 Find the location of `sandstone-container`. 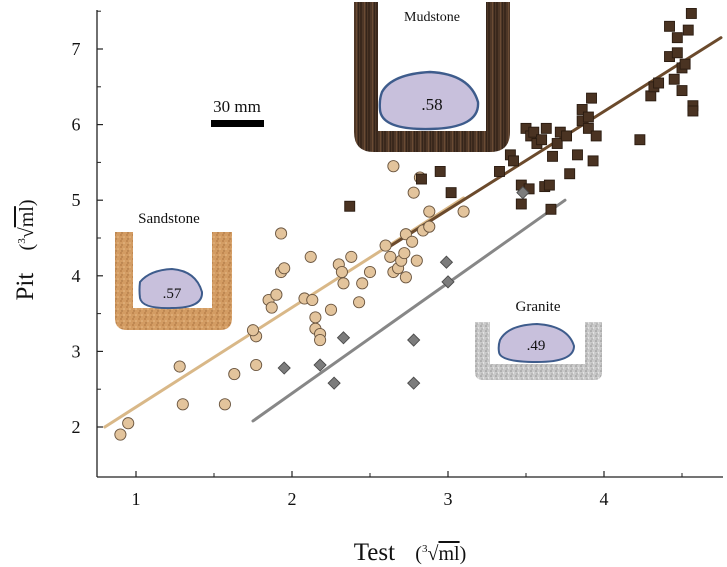

sandstone-container is located at coordinates (173, 281).